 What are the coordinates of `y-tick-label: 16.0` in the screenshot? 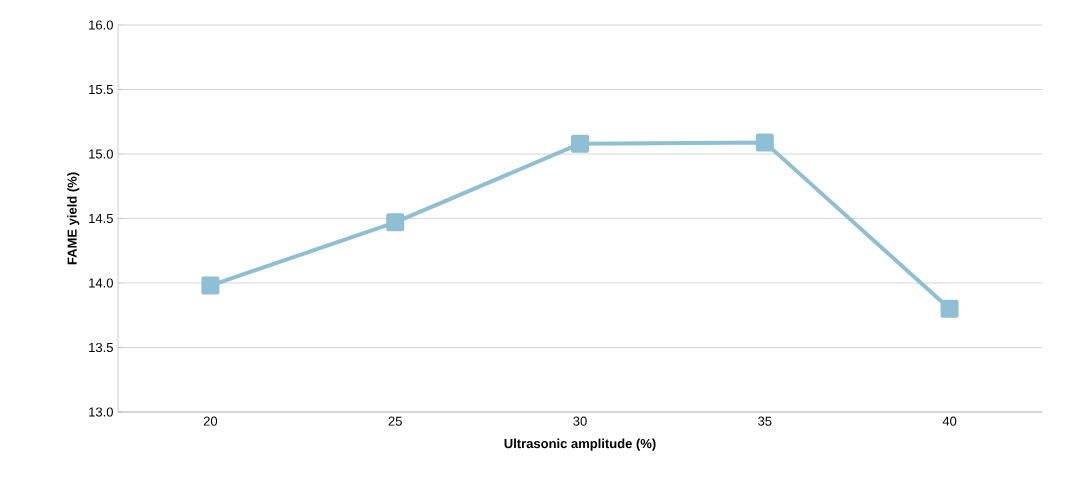 It's located at (101, 25).